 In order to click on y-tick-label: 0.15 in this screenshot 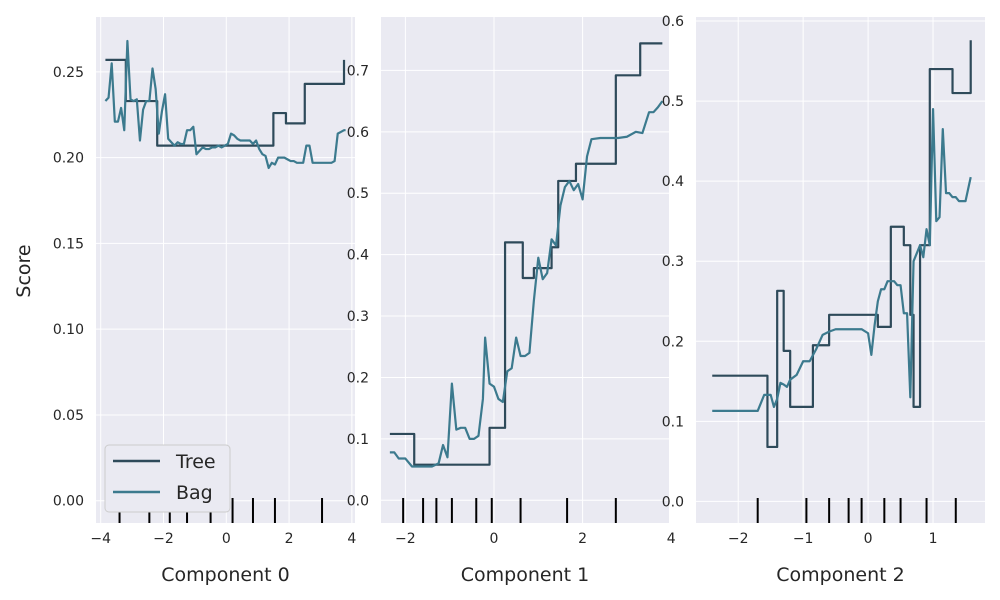, I will do `click(68, 244)`.